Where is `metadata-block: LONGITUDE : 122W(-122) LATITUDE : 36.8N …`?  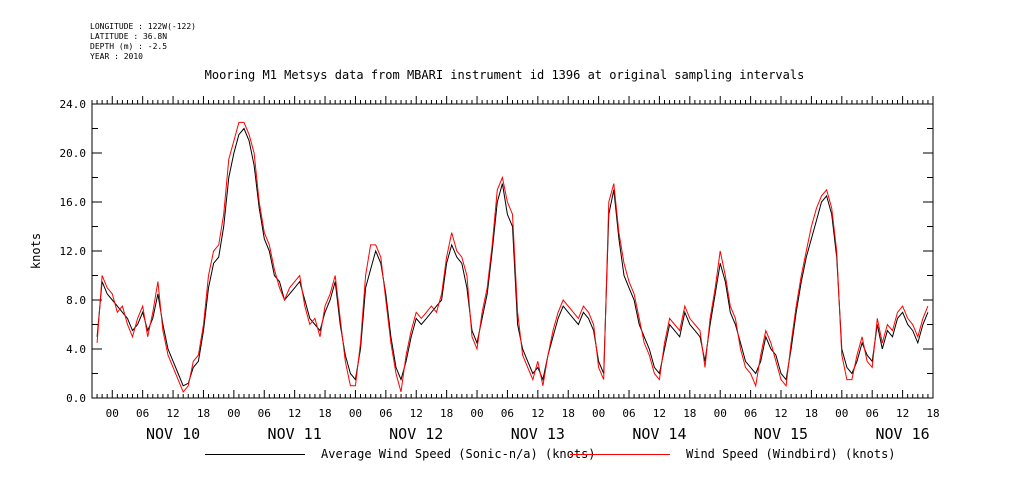 metadata-block: LONGITUDE : 122W(-122) LATITUDE : 36.8N … is located at coordinates (143, 42).